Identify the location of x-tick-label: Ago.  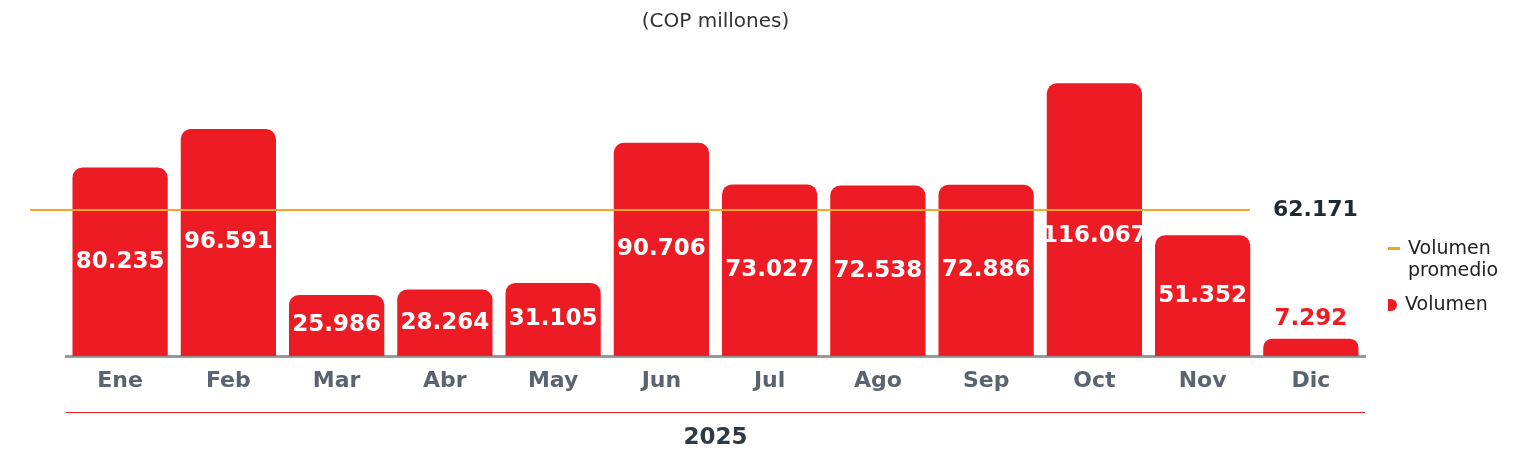
(877, 379).